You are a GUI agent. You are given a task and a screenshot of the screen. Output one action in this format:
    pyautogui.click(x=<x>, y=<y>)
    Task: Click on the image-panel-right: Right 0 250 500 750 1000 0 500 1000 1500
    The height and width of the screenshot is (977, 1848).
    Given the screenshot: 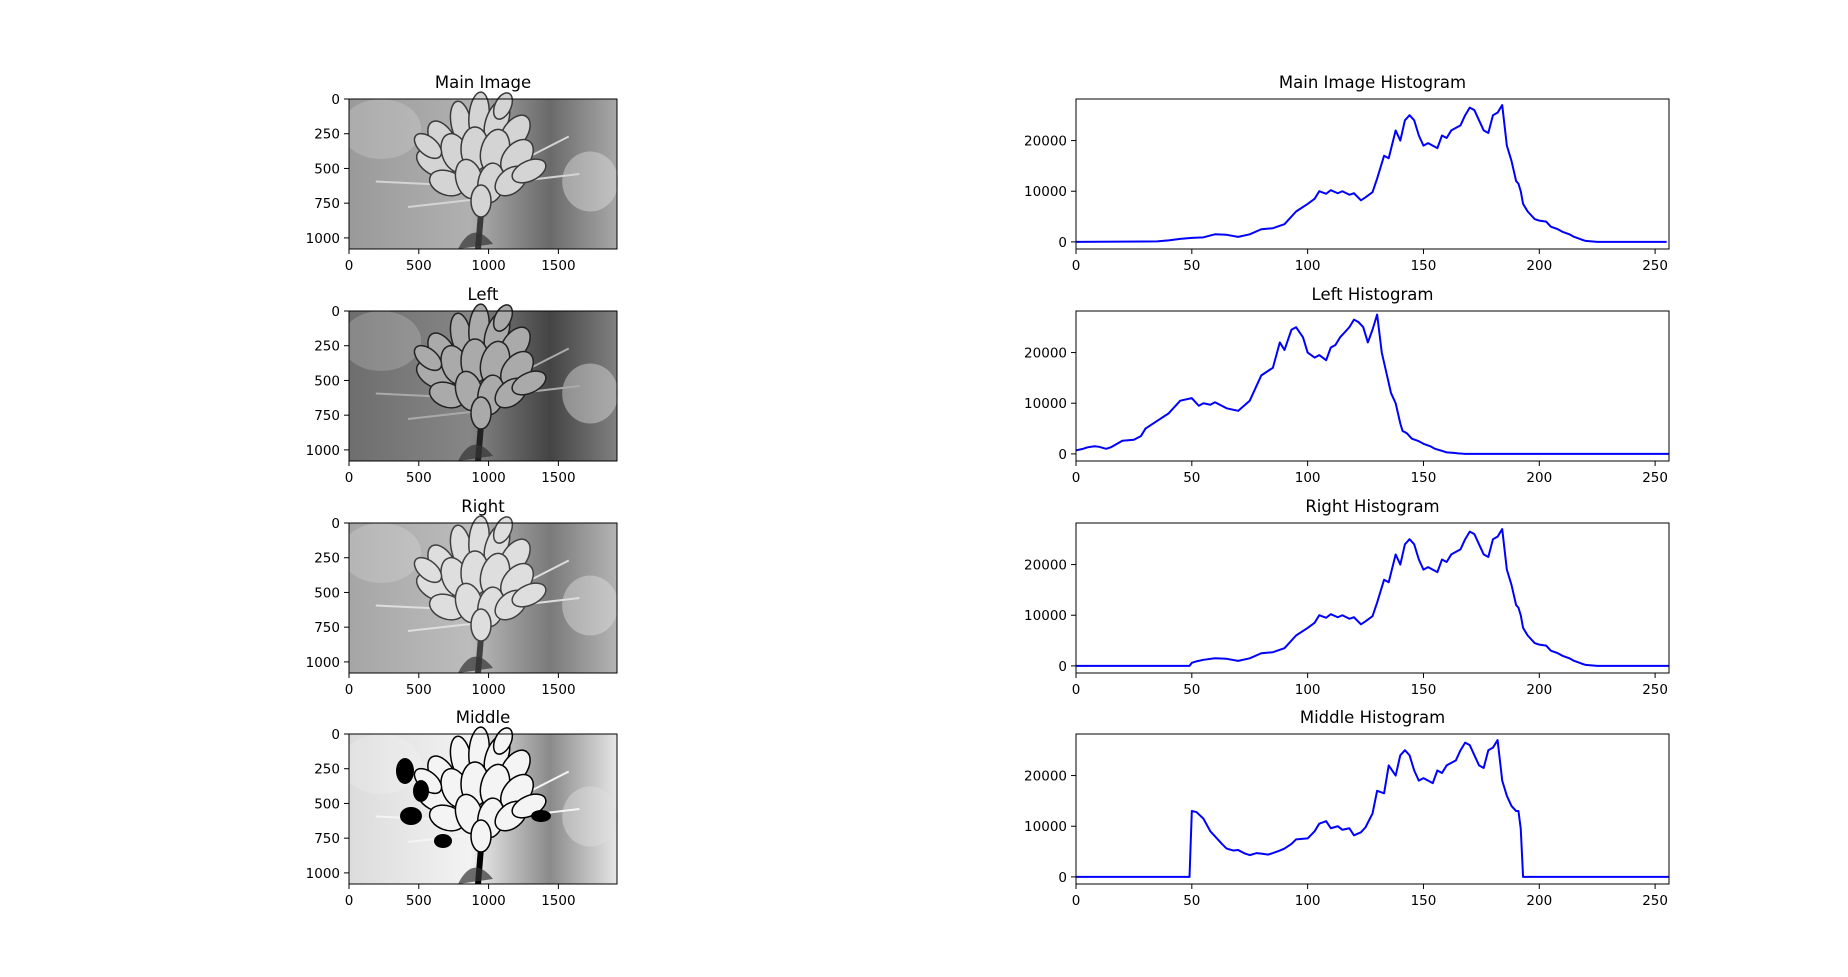 What is the action you would take?
    pyautogui.click(x=462, y=597)
    